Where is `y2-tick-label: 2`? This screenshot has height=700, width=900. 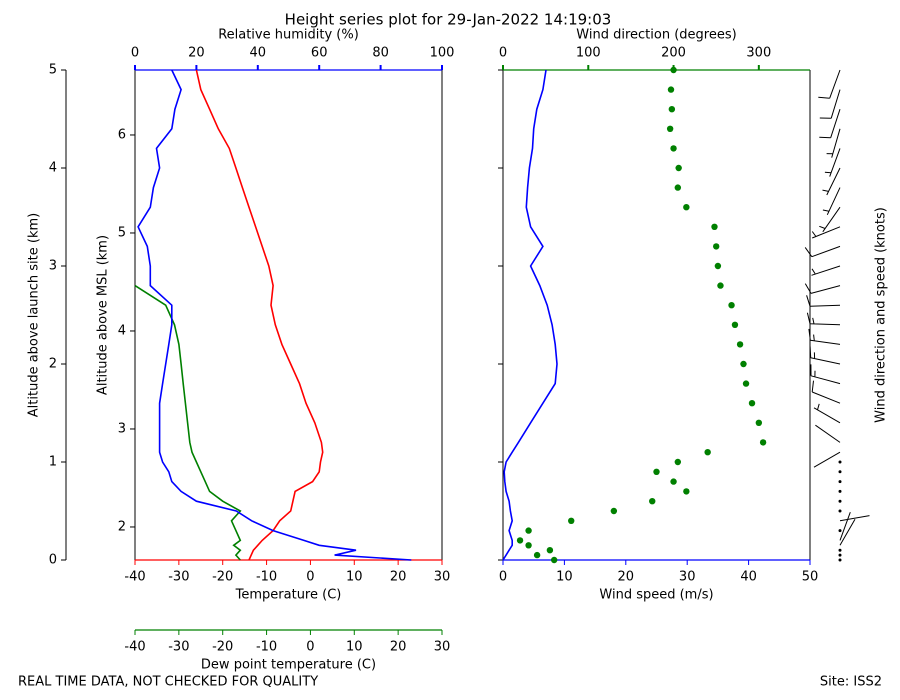
y2-tick-label: 2 is located at coordinates (122, 526).